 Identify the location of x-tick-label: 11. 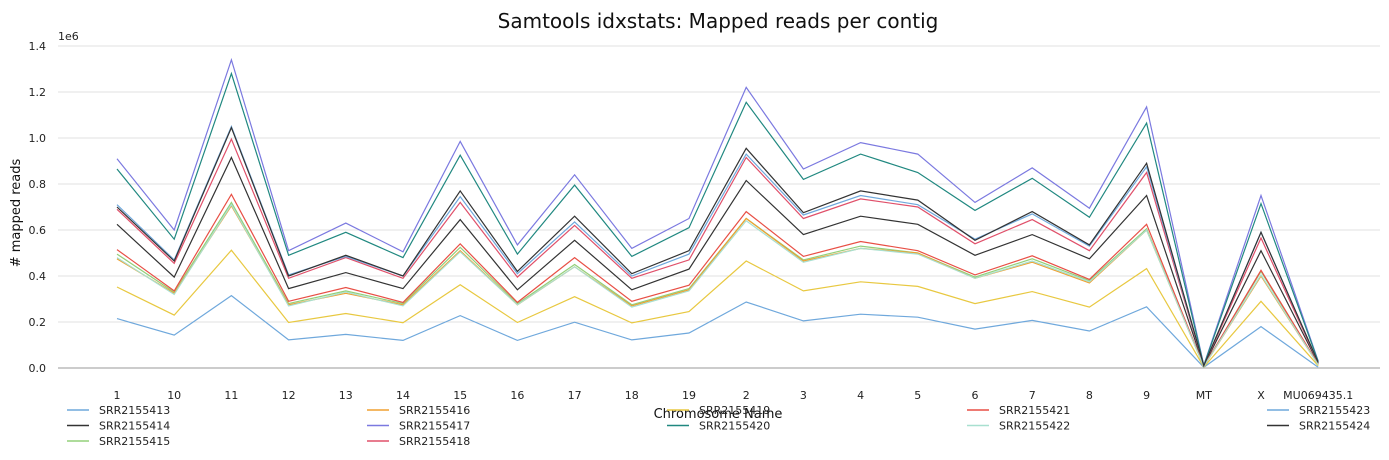
(231, 395).